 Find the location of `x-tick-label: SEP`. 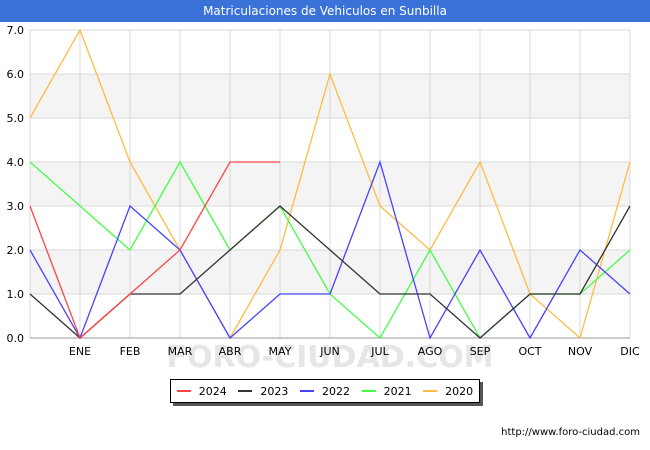

x-tick-label: SEP is located at coordinates (480, 351).